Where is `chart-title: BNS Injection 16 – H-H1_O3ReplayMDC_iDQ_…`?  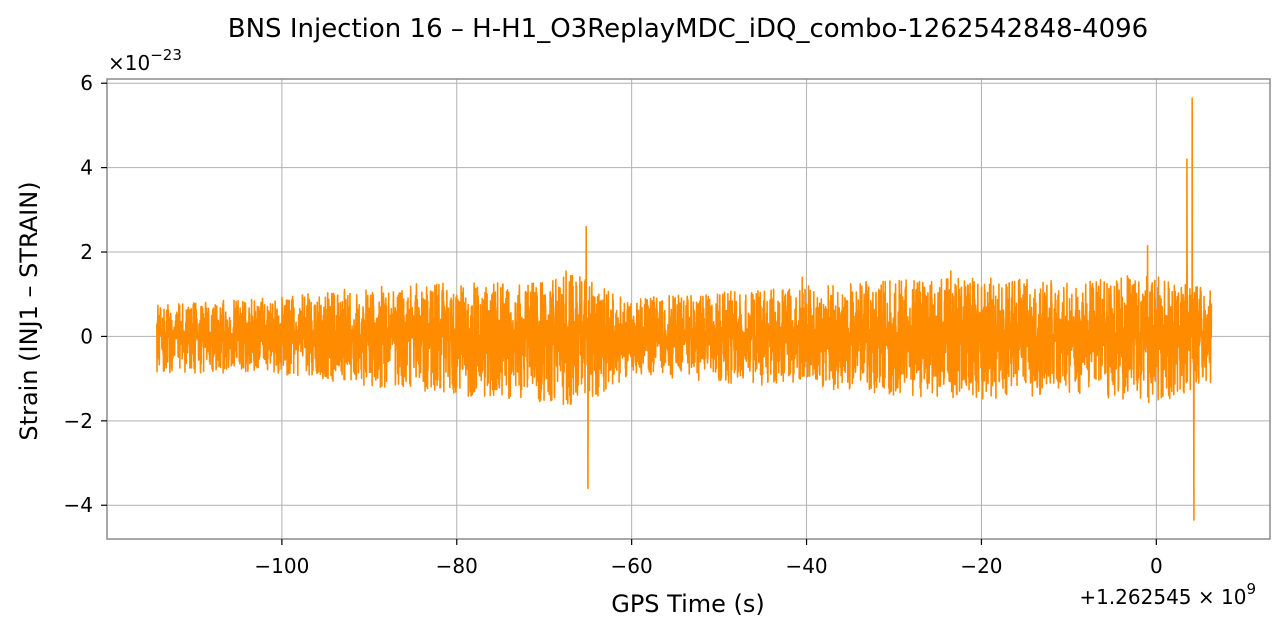
chart-title: BNS Injection 16 – H-H1_O3ReplayMDC_iDQ_… is located at coordinates (688, 29).